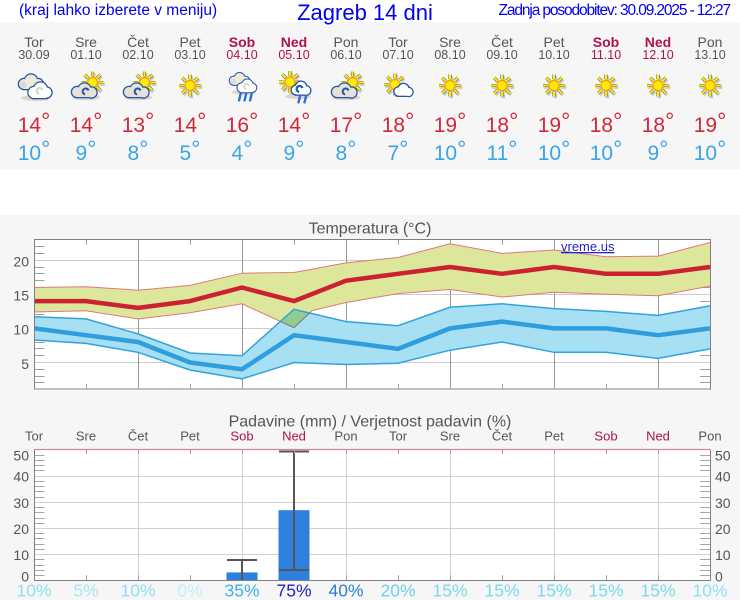 Image resolution: width=740 pixels, height=600 pixels. What do you see at coordinates (370, 422) in the screenshot?
I see `svg-text:Padavine (mm) / Verjetnost pad: Padavine (mm) / Verjetnost padavin (%)` at bounding box center [370, 422].